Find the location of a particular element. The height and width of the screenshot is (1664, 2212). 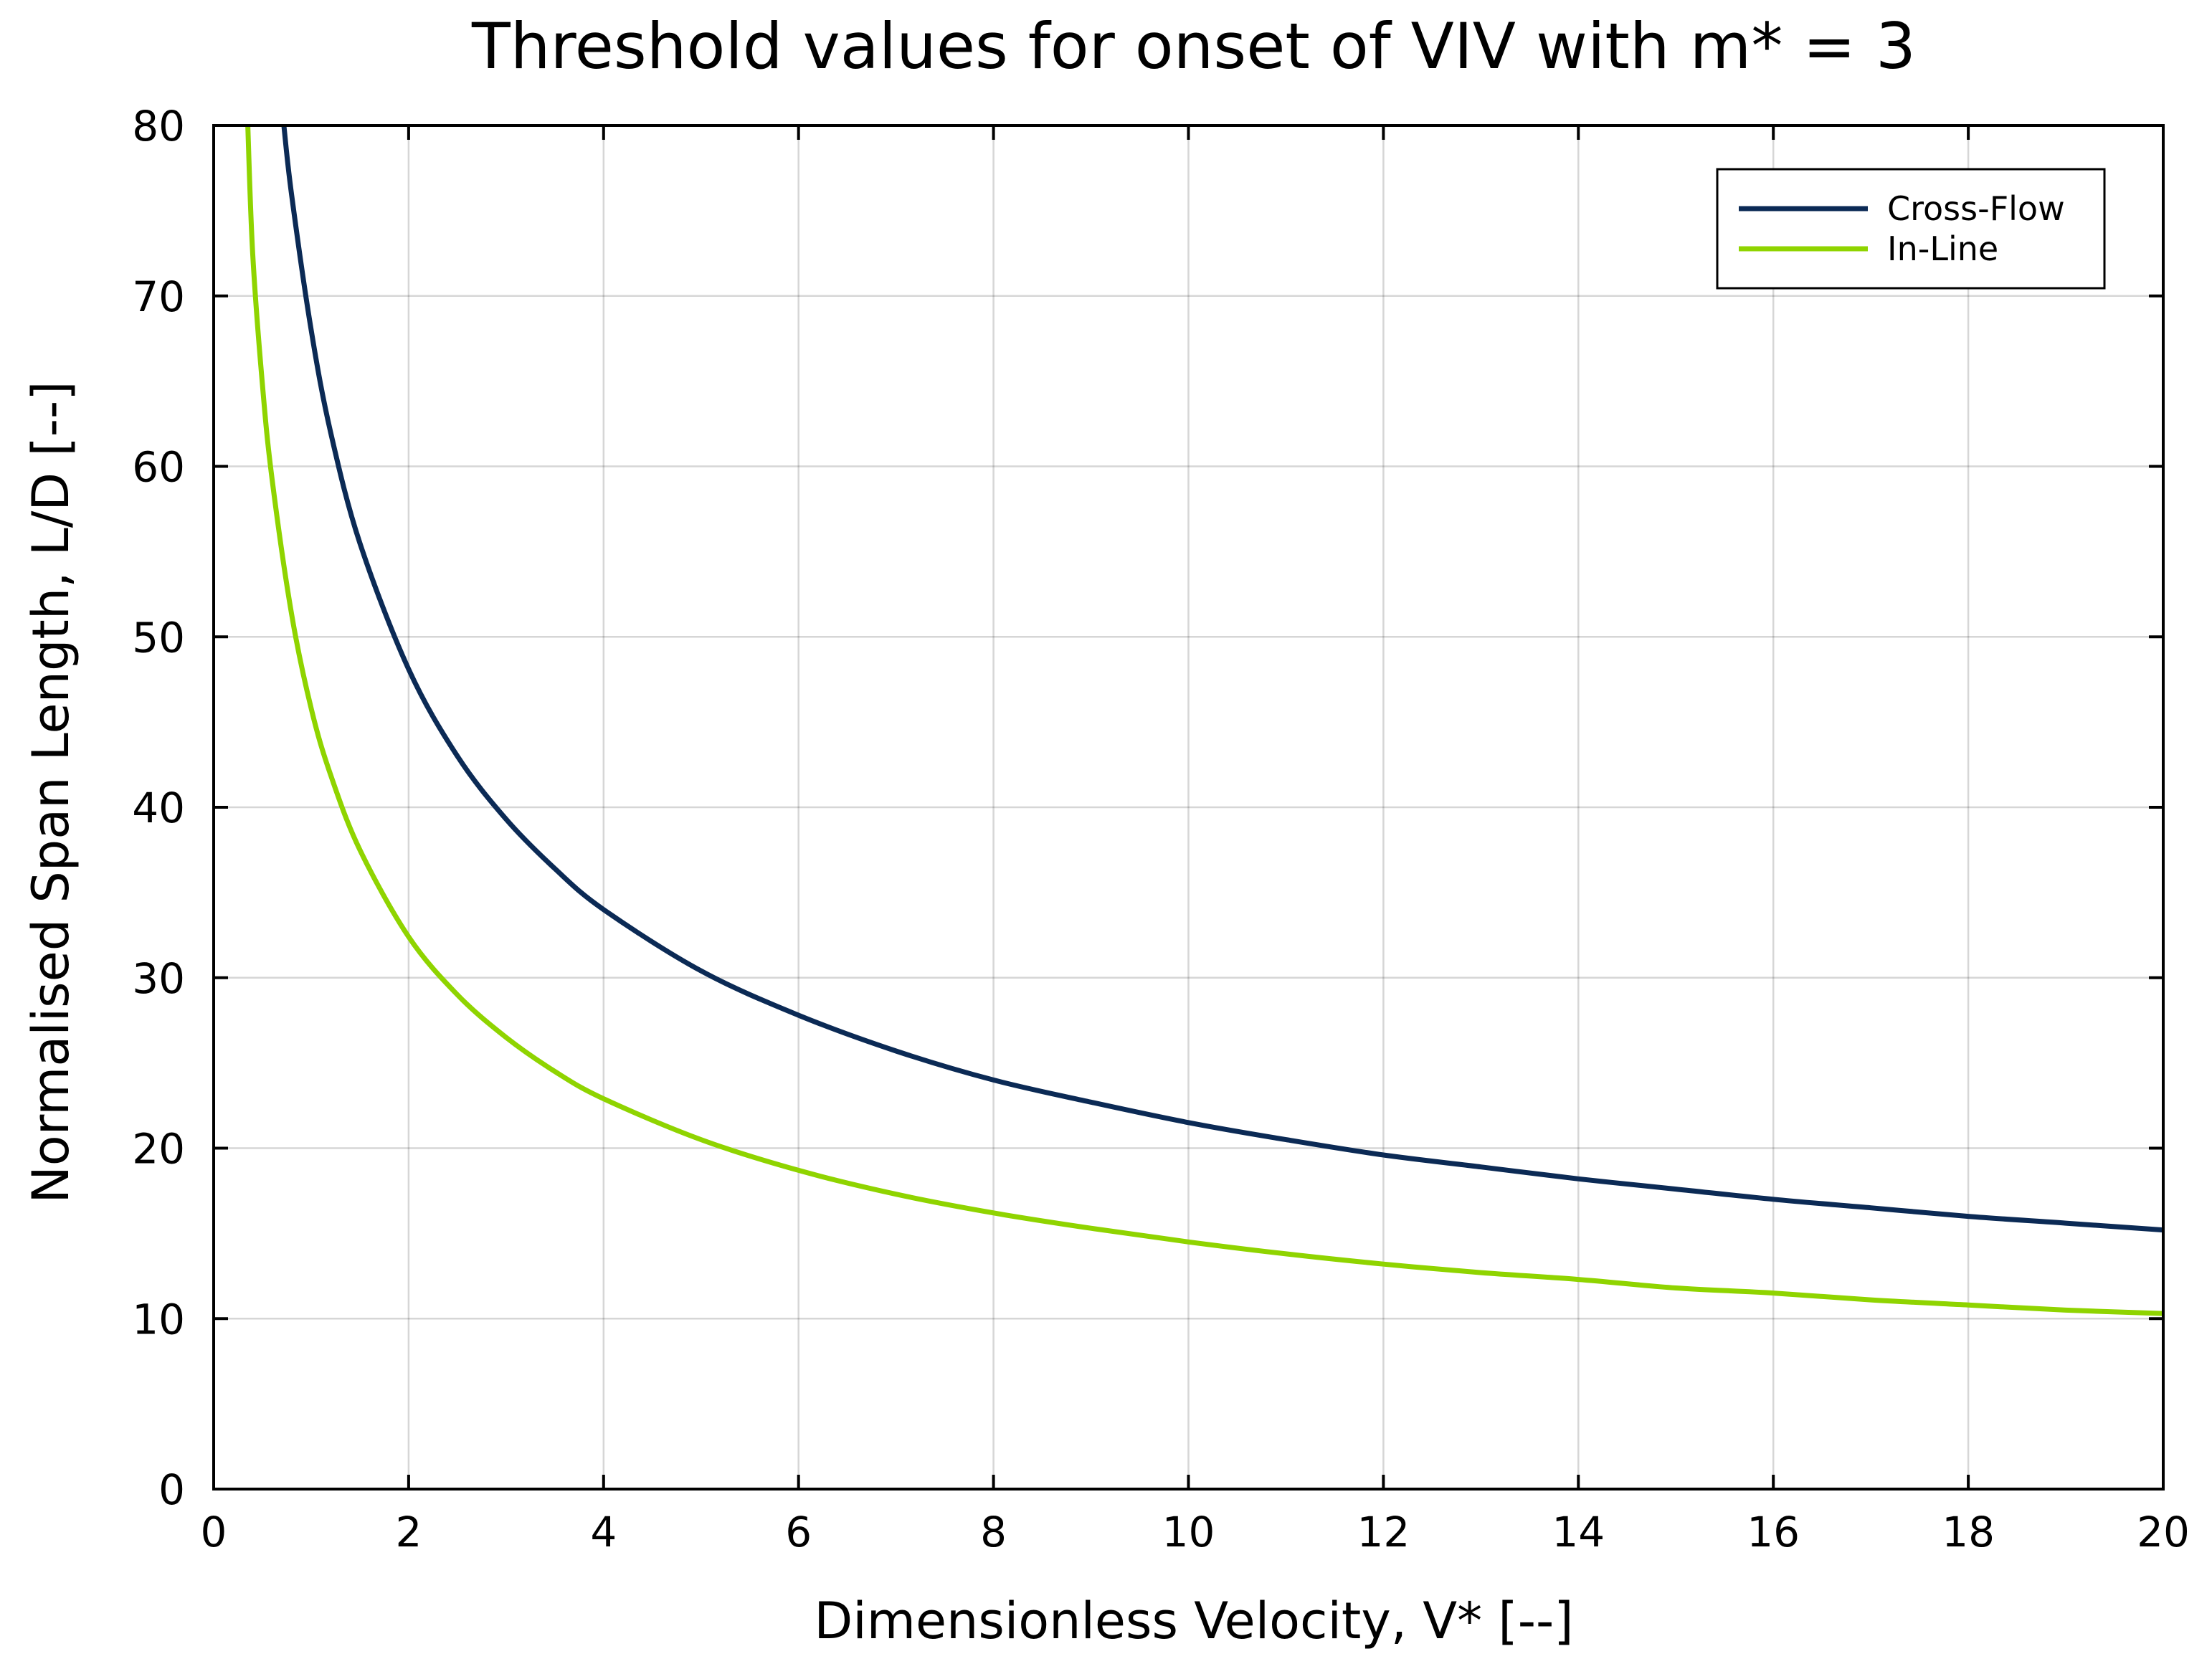

y-tick-label: 80 is located at coordinates (158, 127).